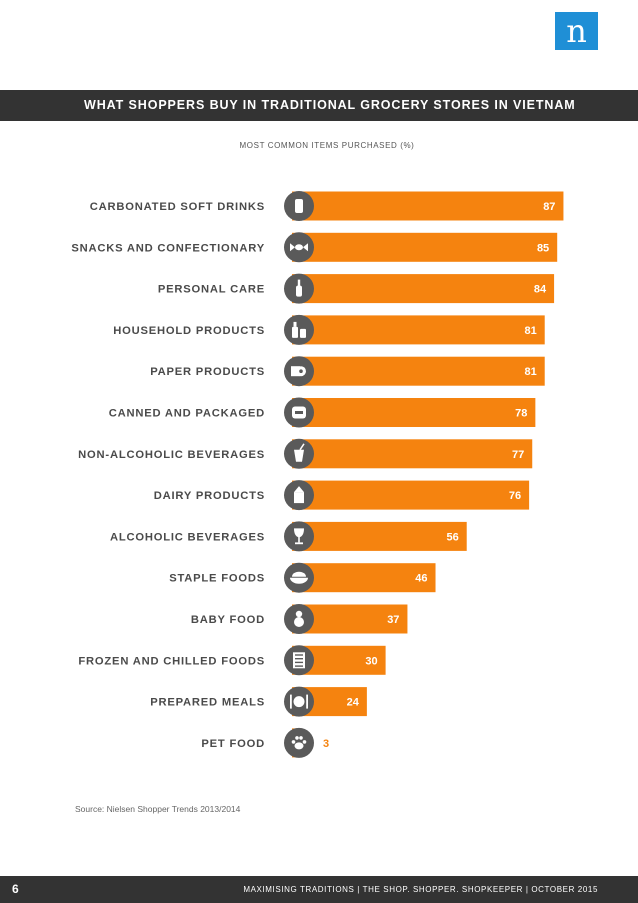  I want to click on page-number: 6, so click(15, 889).